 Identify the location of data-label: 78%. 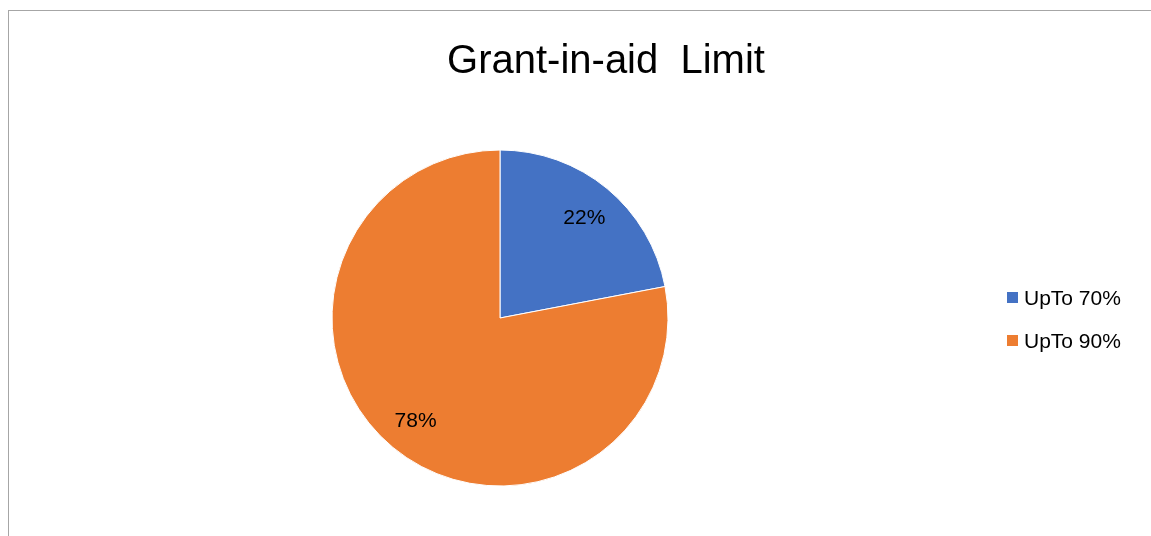
(415, 420).